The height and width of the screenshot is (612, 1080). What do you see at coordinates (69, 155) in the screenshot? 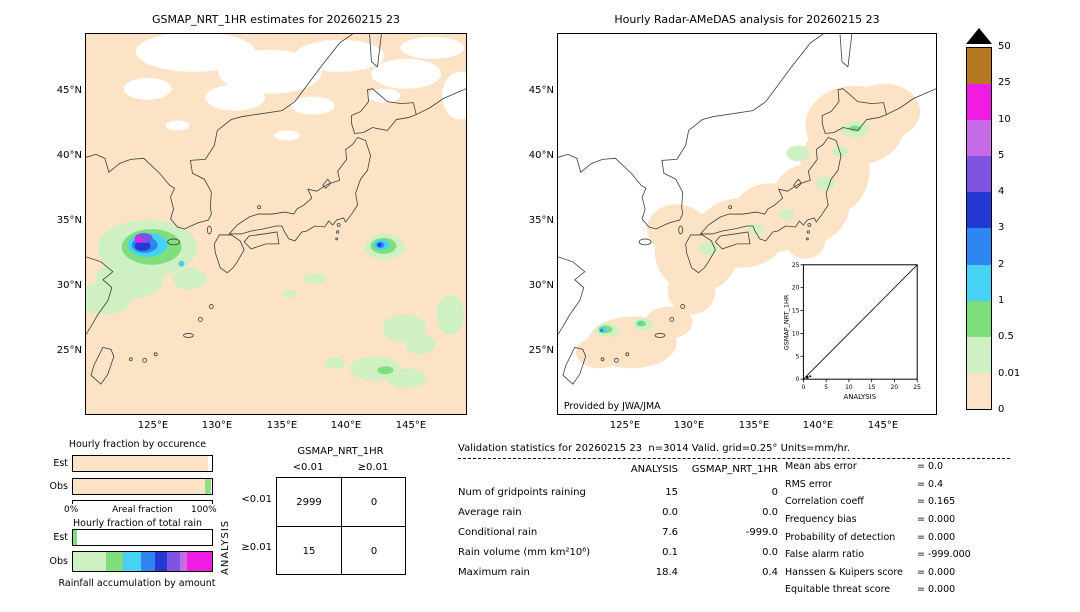
I see `left-lat-tick: 40°N` at bounding box center [69, 155].